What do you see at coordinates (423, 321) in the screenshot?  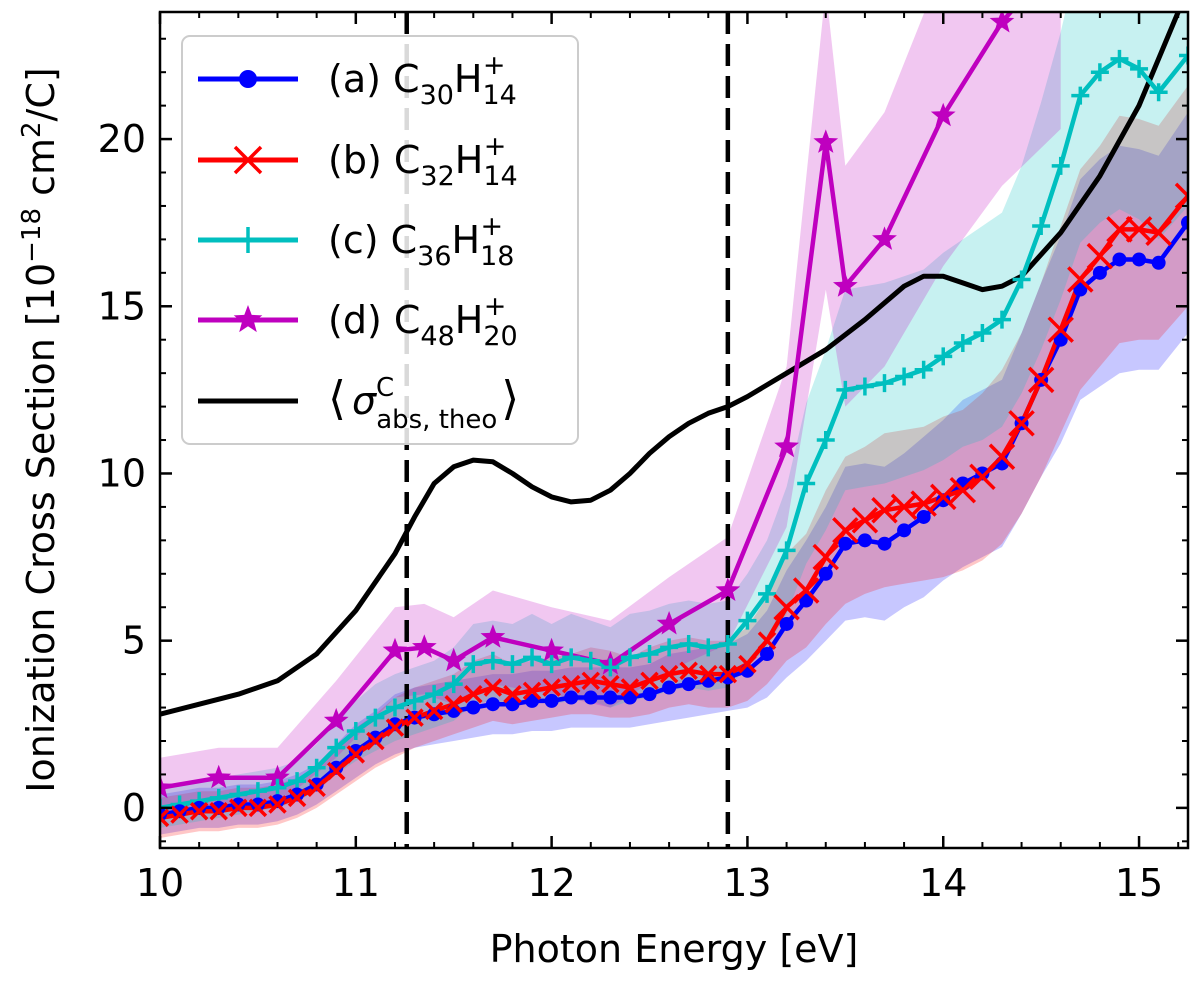 I see `legend-label-3: (d) C48H20+` at bounding box center [423, 321].